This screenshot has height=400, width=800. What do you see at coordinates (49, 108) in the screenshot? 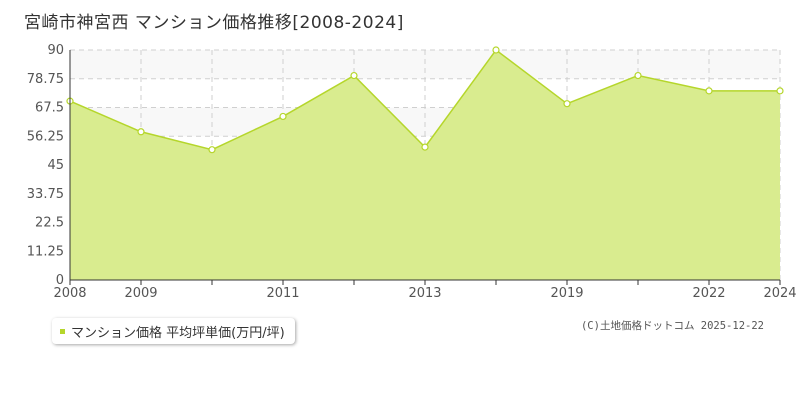
I see `y-tick-label: 67.5` at bounding box center [49, 108].